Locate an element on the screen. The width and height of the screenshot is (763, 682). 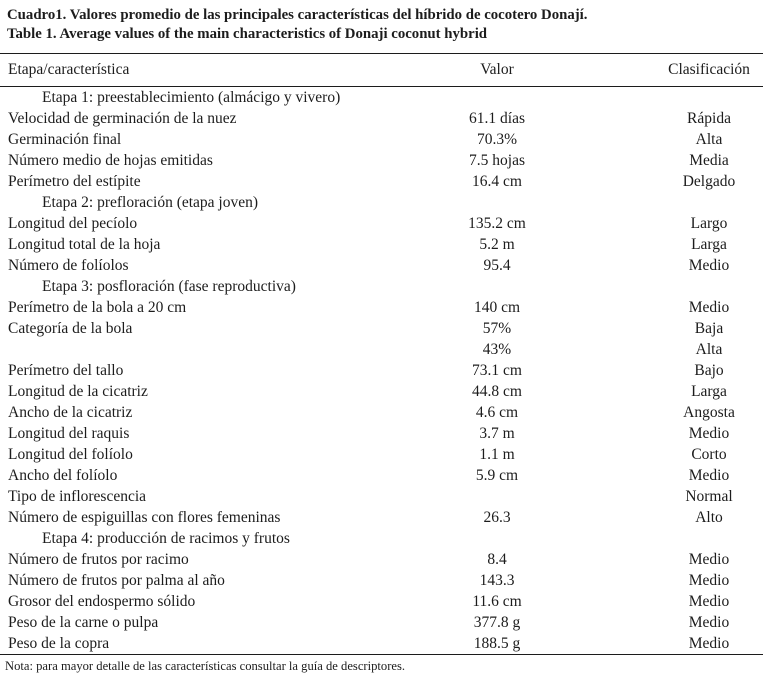
row-value: 95.4 is located at coordinates (497, 265).